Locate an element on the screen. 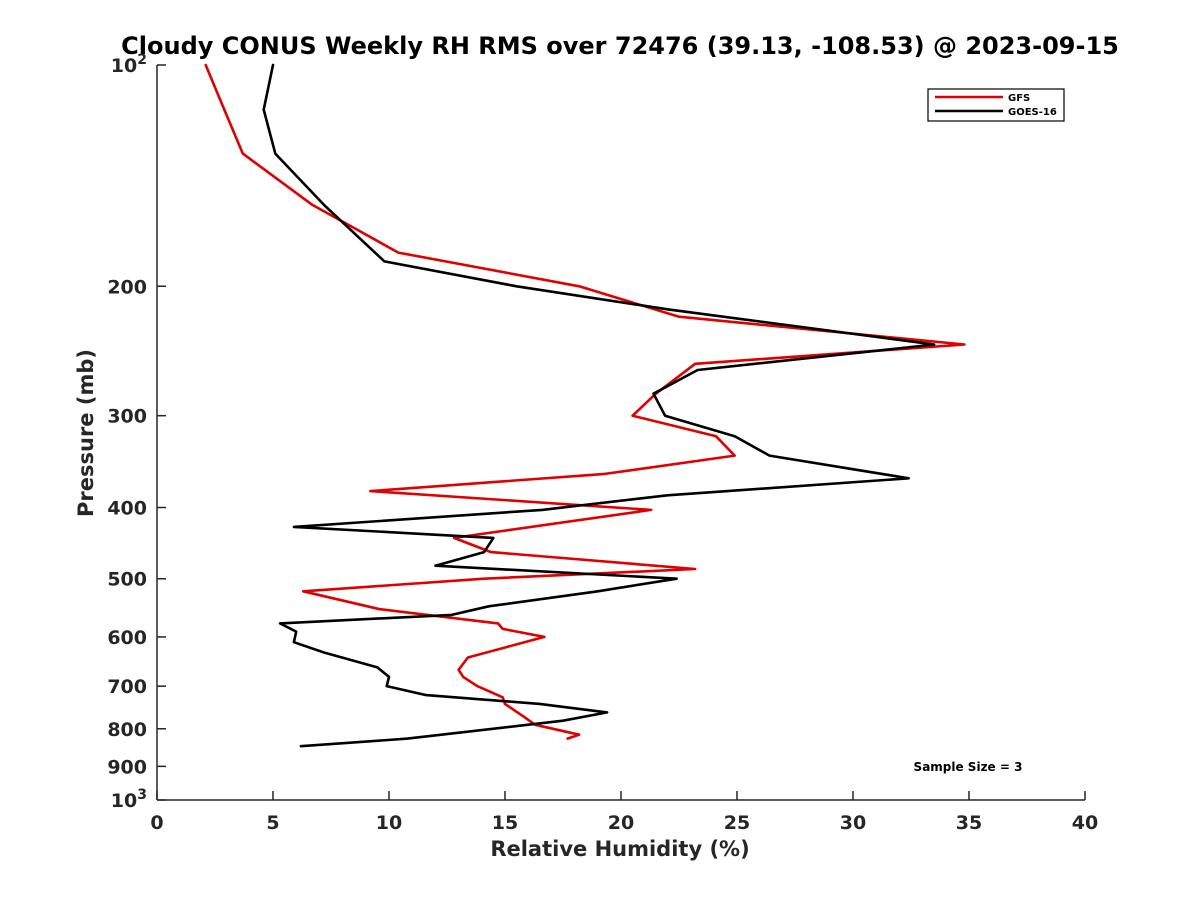 The height and width of the screenshot is (905, 1200). y-tick-label: 700 is located at coordinates (127, 687).